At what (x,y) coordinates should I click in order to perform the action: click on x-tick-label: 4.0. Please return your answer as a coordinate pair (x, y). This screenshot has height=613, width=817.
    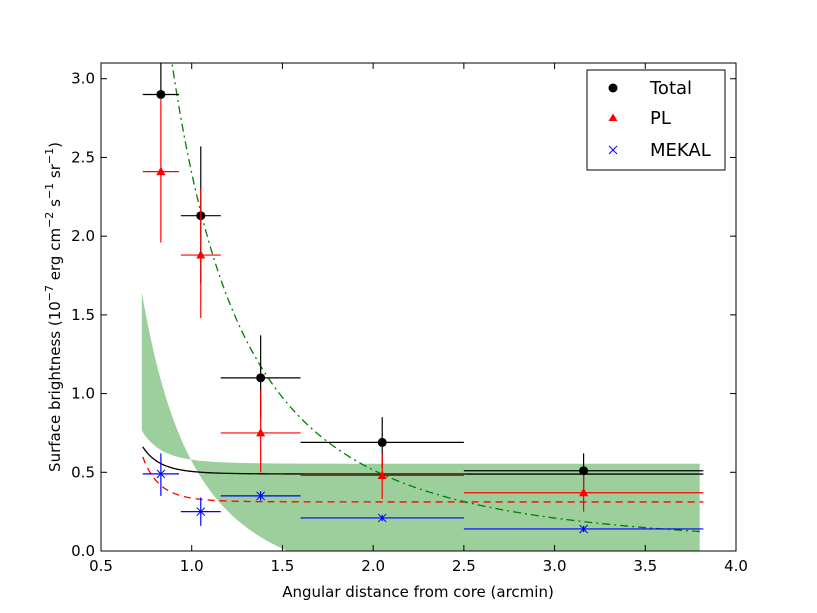
    Looking at the image, I should click on (736, 566).